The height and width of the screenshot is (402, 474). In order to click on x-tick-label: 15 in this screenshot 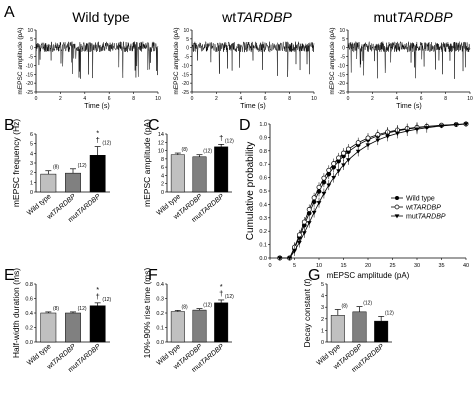, I will do `click(343, 266)`.